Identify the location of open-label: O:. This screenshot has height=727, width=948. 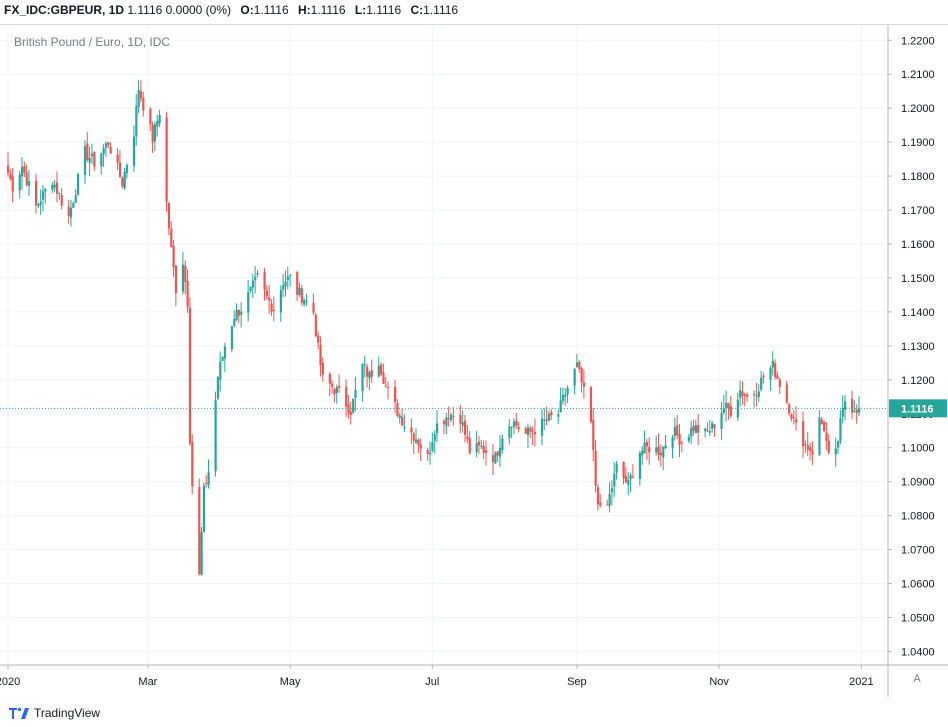
(247, 10).